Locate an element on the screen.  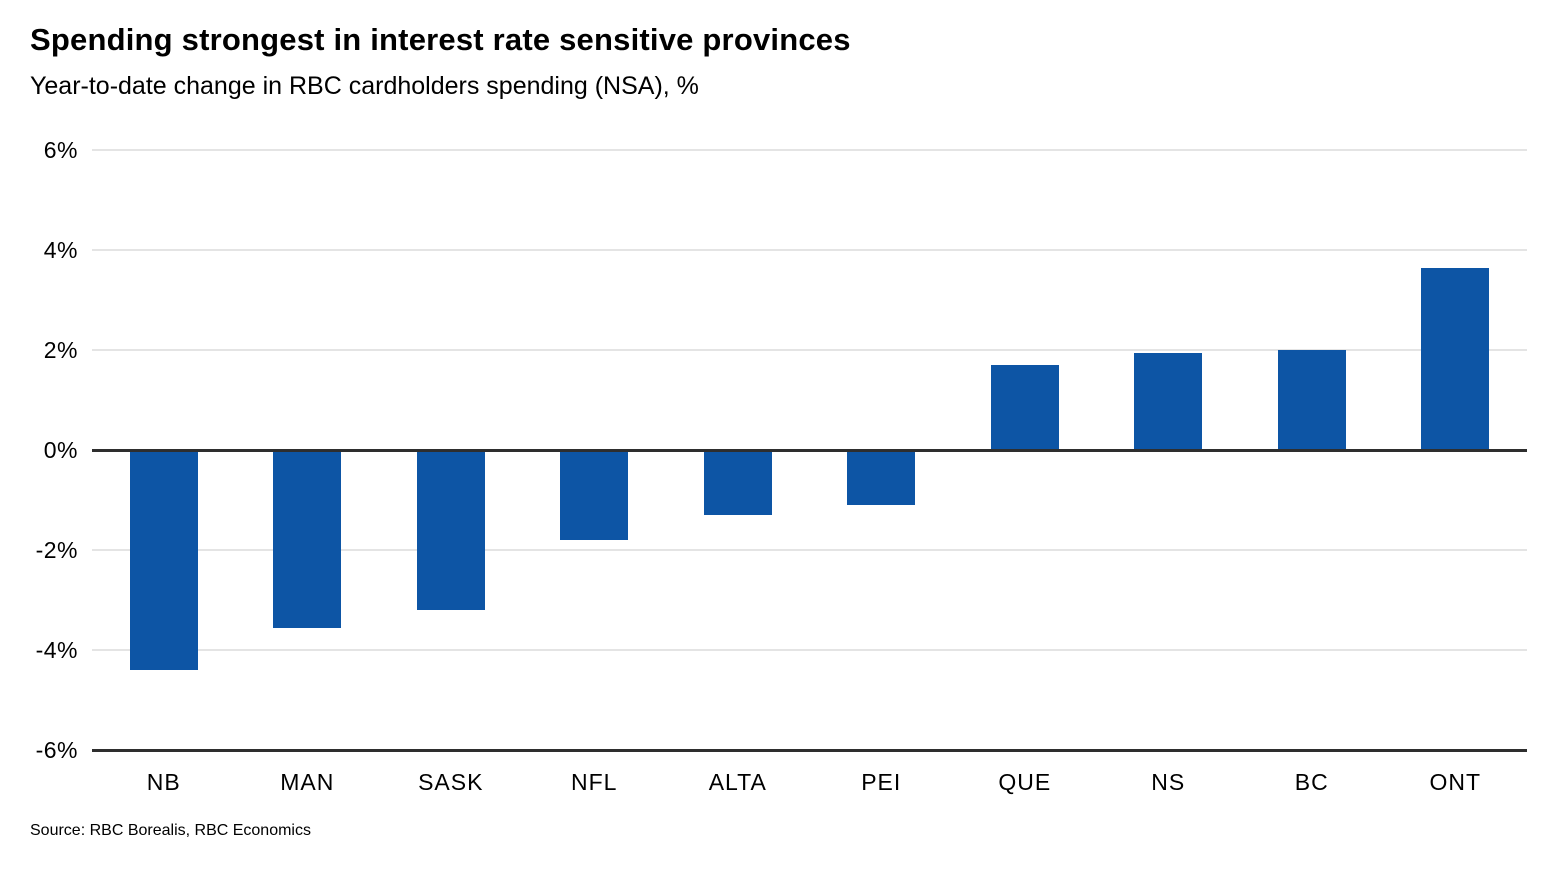
bar-NS is located at coordinates (1168, 401).